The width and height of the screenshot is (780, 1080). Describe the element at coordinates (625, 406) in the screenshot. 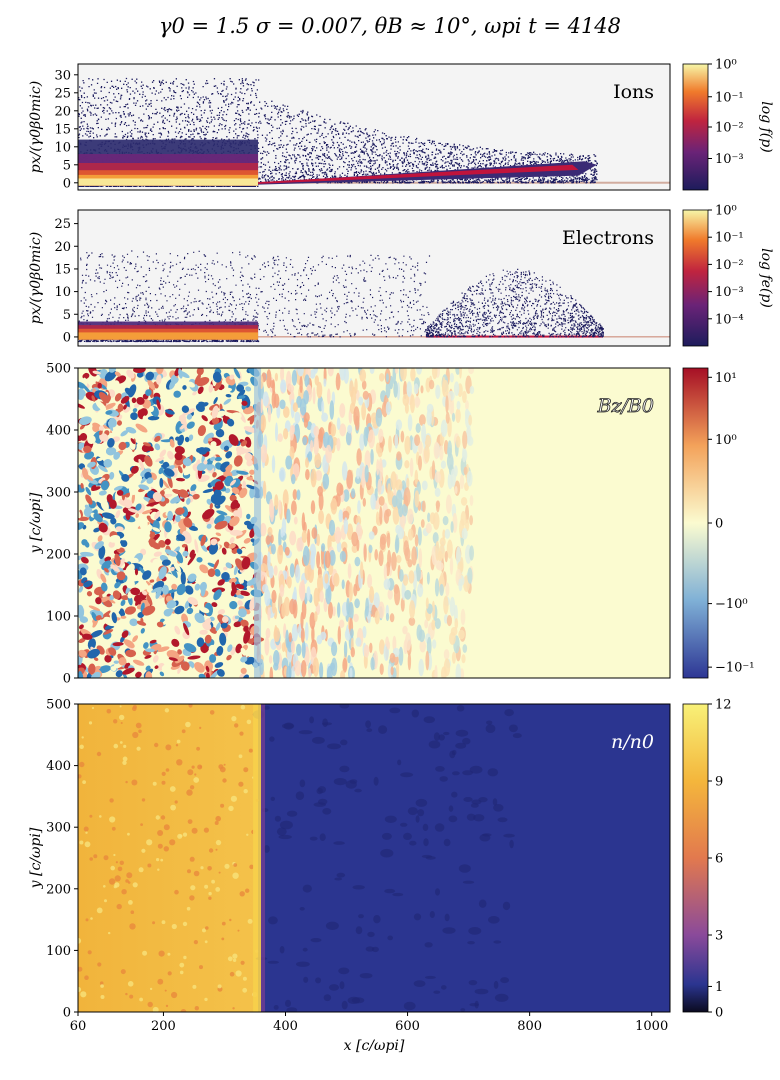

I see `panel-label: Bz/B0` at that location.